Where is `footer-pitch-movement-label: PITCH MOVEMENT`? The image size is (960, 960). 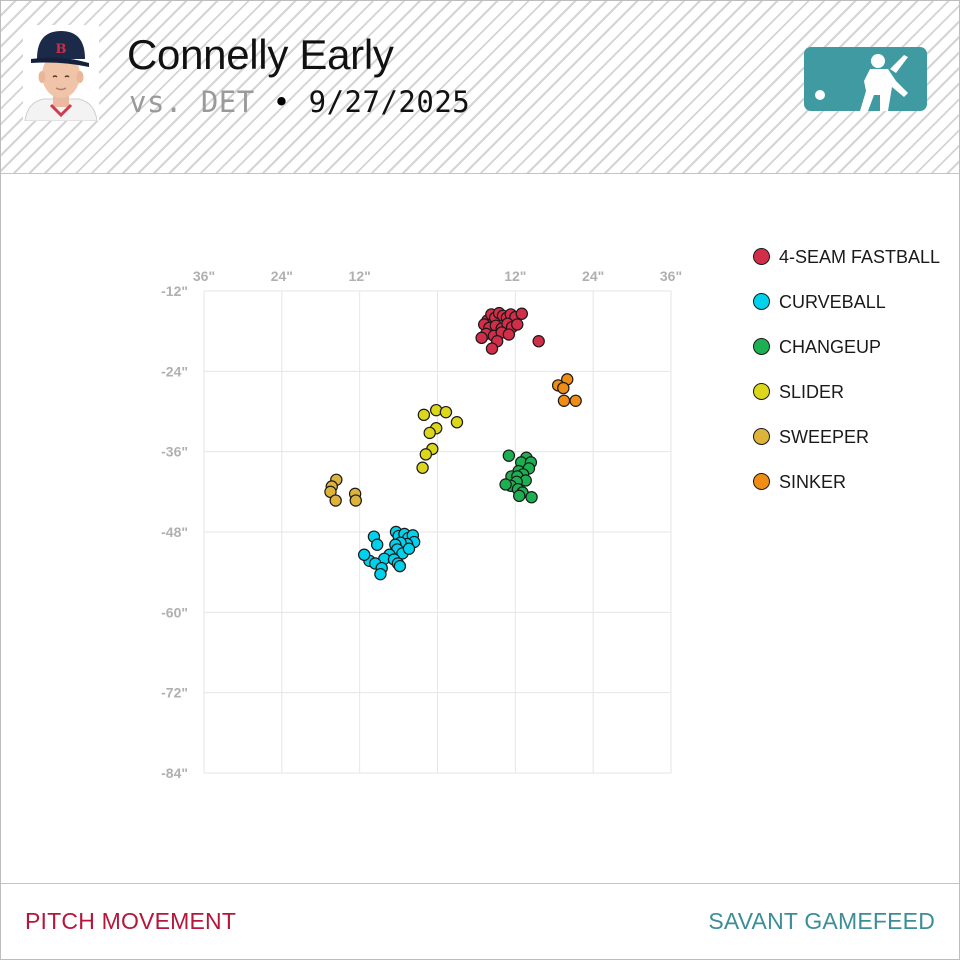
footer-pitch-movement-label: PITCH MOVEMENT is located at coordinates (131, 921).